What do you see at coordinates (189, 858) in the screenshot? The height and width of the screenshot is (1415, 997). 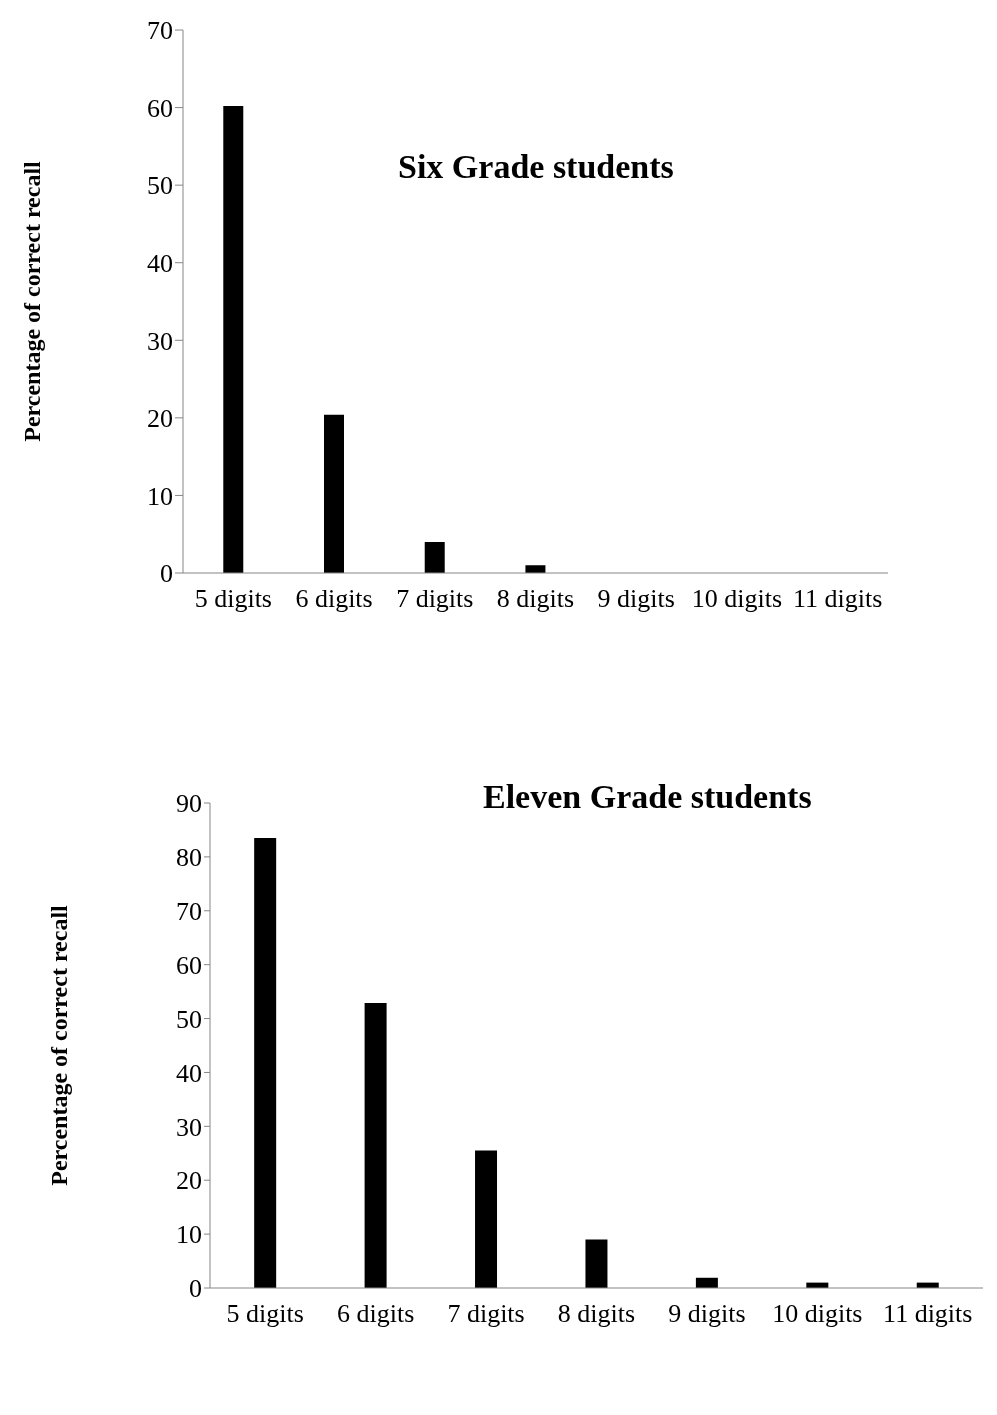 I see `y-tick-label: 80` at bounding box center [189, 858].